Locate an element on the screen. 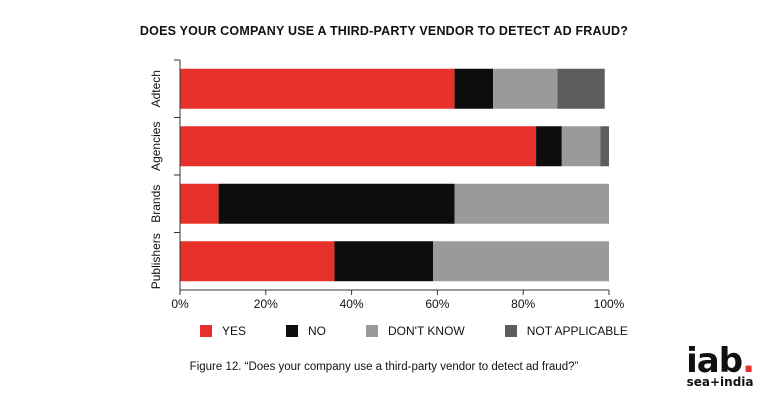  bar-brands-yes is located at coordinates (199, 203).